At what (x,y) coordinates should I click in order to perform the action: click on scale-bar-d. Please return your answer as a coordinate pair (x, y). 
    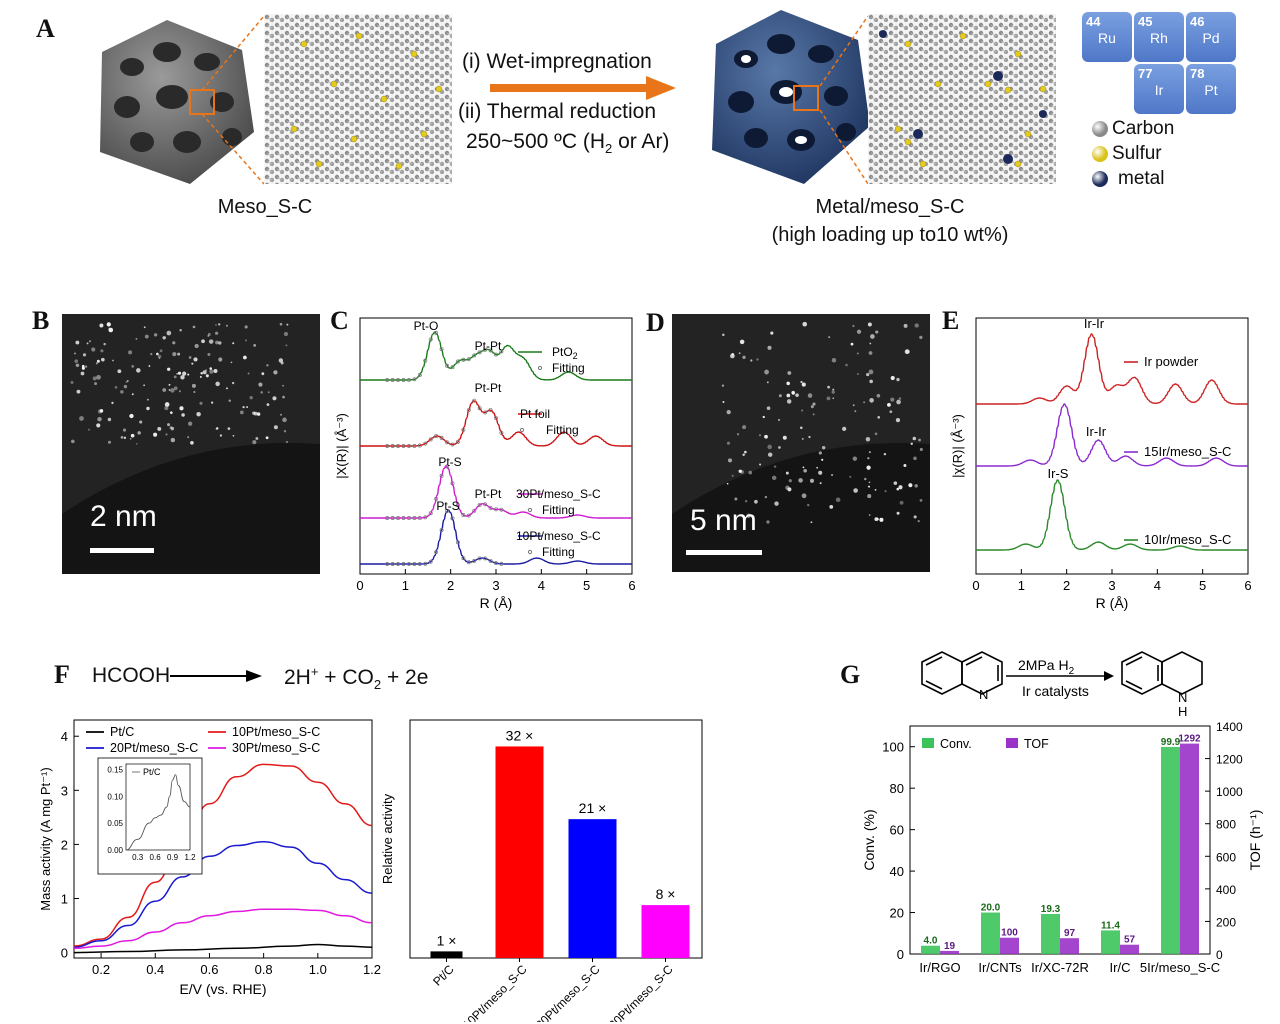
    Looking at the image, I should click on (724, 552).